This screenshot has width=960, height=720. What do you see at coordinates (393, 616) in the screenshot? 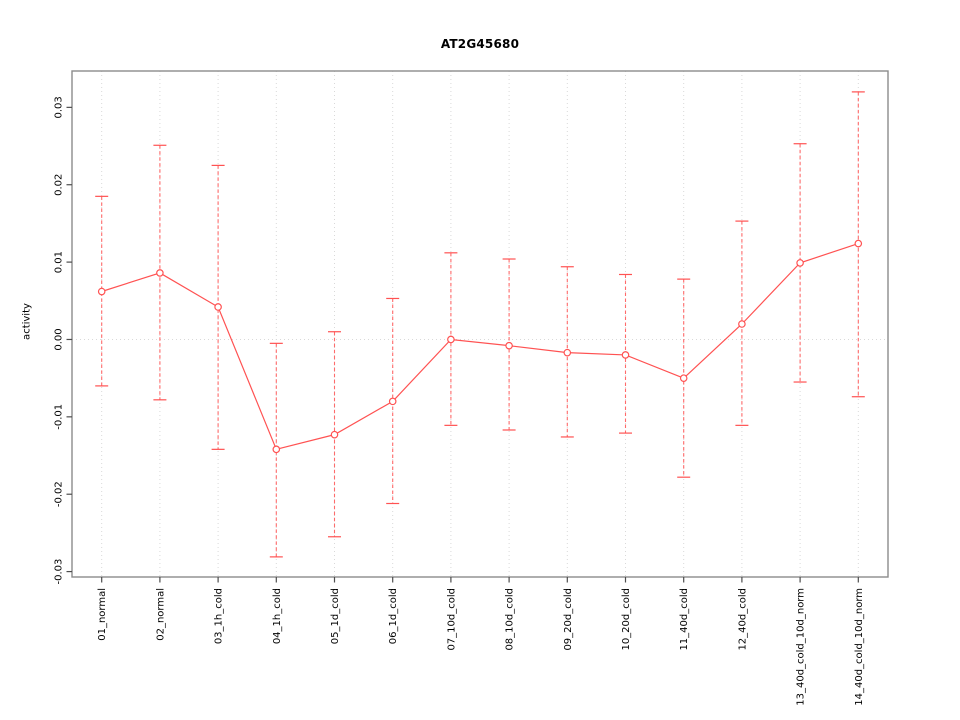
I see `x-tick-label: 06_1d_cold` at bounding box center [393, 616].